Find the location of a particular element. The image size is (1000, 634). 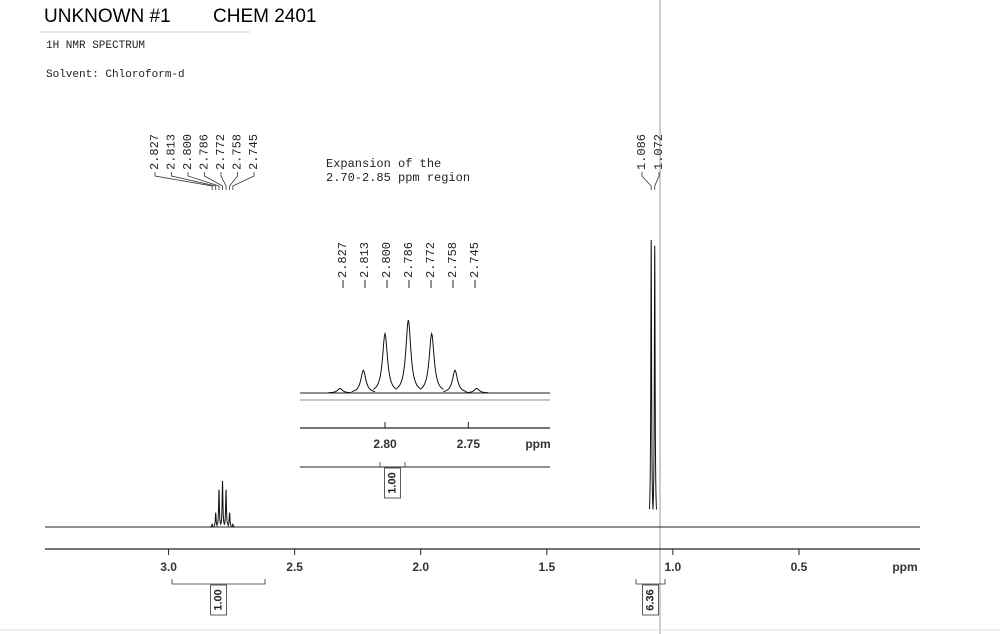

subtitle: 1H NMR SPECTRUM is located at coordinates (95, 46).